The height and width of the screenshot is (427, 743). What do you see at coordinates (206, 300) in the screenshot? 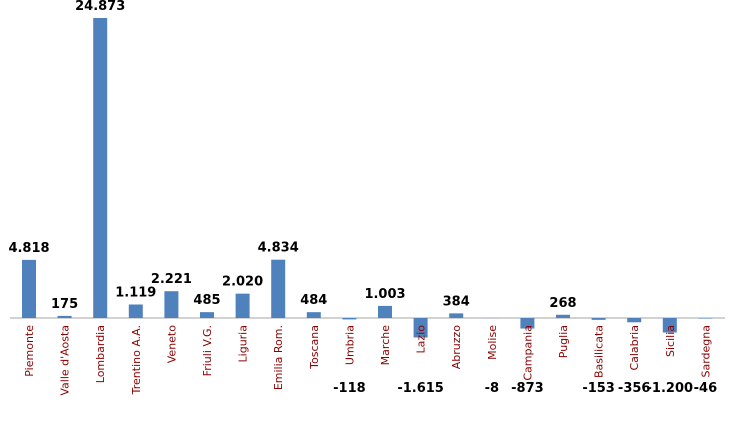
I see `value-label: 485` at bounding box center [206, 300].